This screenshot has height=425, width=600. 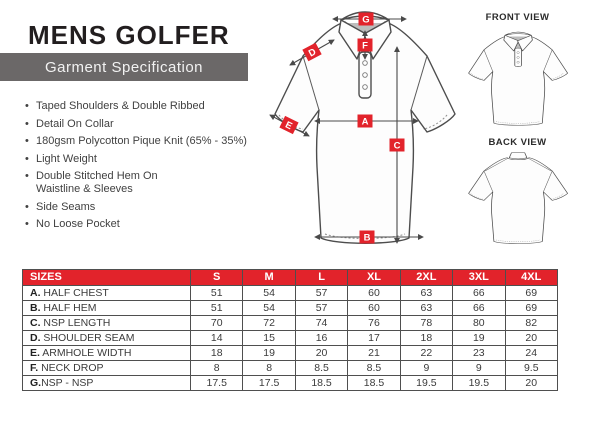 I want to click on feature-item: Light Weight, so click(x=147, y=159).